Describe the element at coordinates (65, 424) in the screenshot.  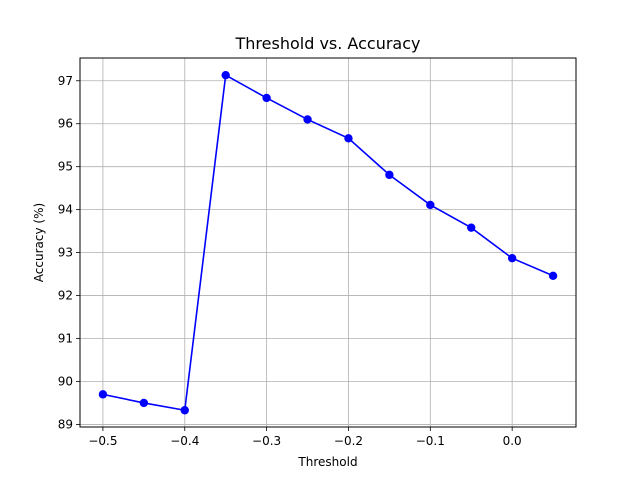
I see `y-tick-label: 89` at that location.